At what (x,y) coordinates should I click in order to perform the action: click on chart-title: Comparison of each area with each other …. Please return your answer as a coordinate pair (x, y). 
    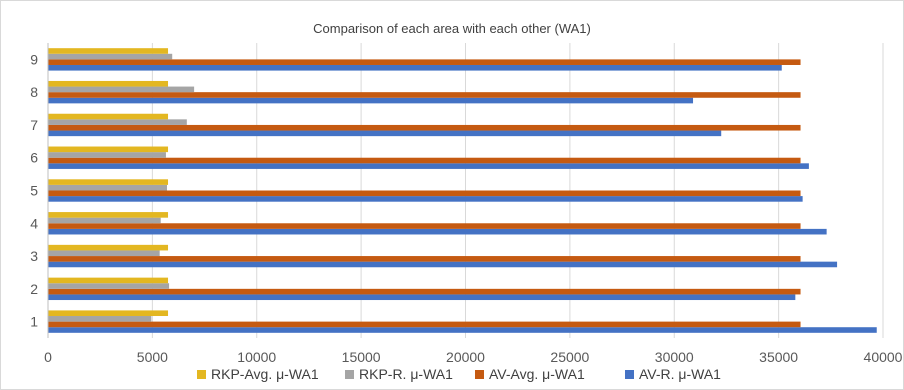
    Looking at the image, I should click on (452, 28).